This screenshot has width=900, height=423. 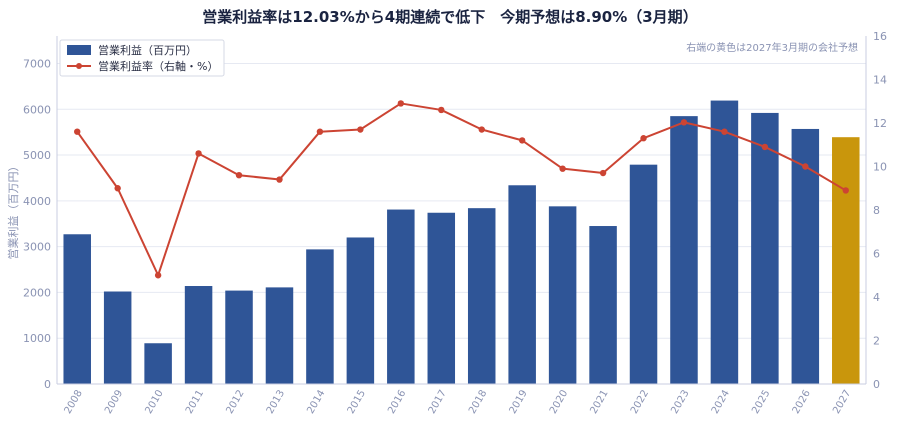 I want to click on bar-2019, so click(x=522, y=284).